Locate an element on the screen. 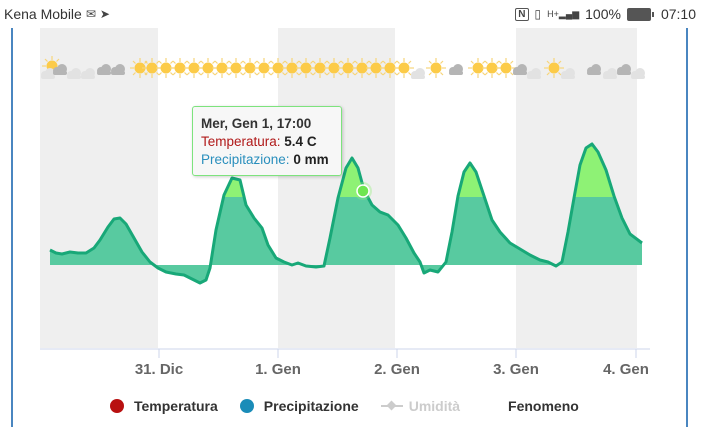 The width and height of the screenshot is (702, 427). clock: 07:10 is located at coordinates (678, 14).